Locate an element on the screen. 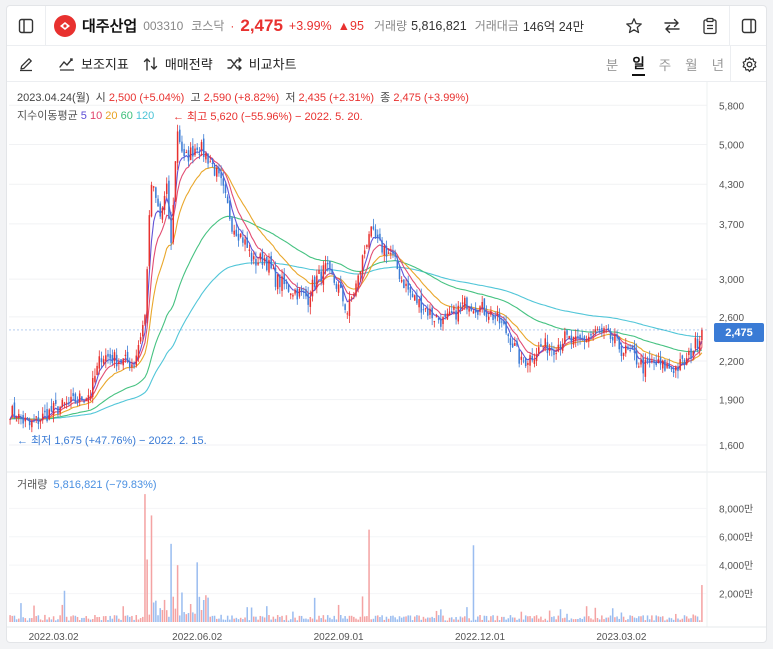 Image resolution: width=773 pixels, height=649 pixels. indicator-button: 보조지표 is located at coordinates (94, 63).